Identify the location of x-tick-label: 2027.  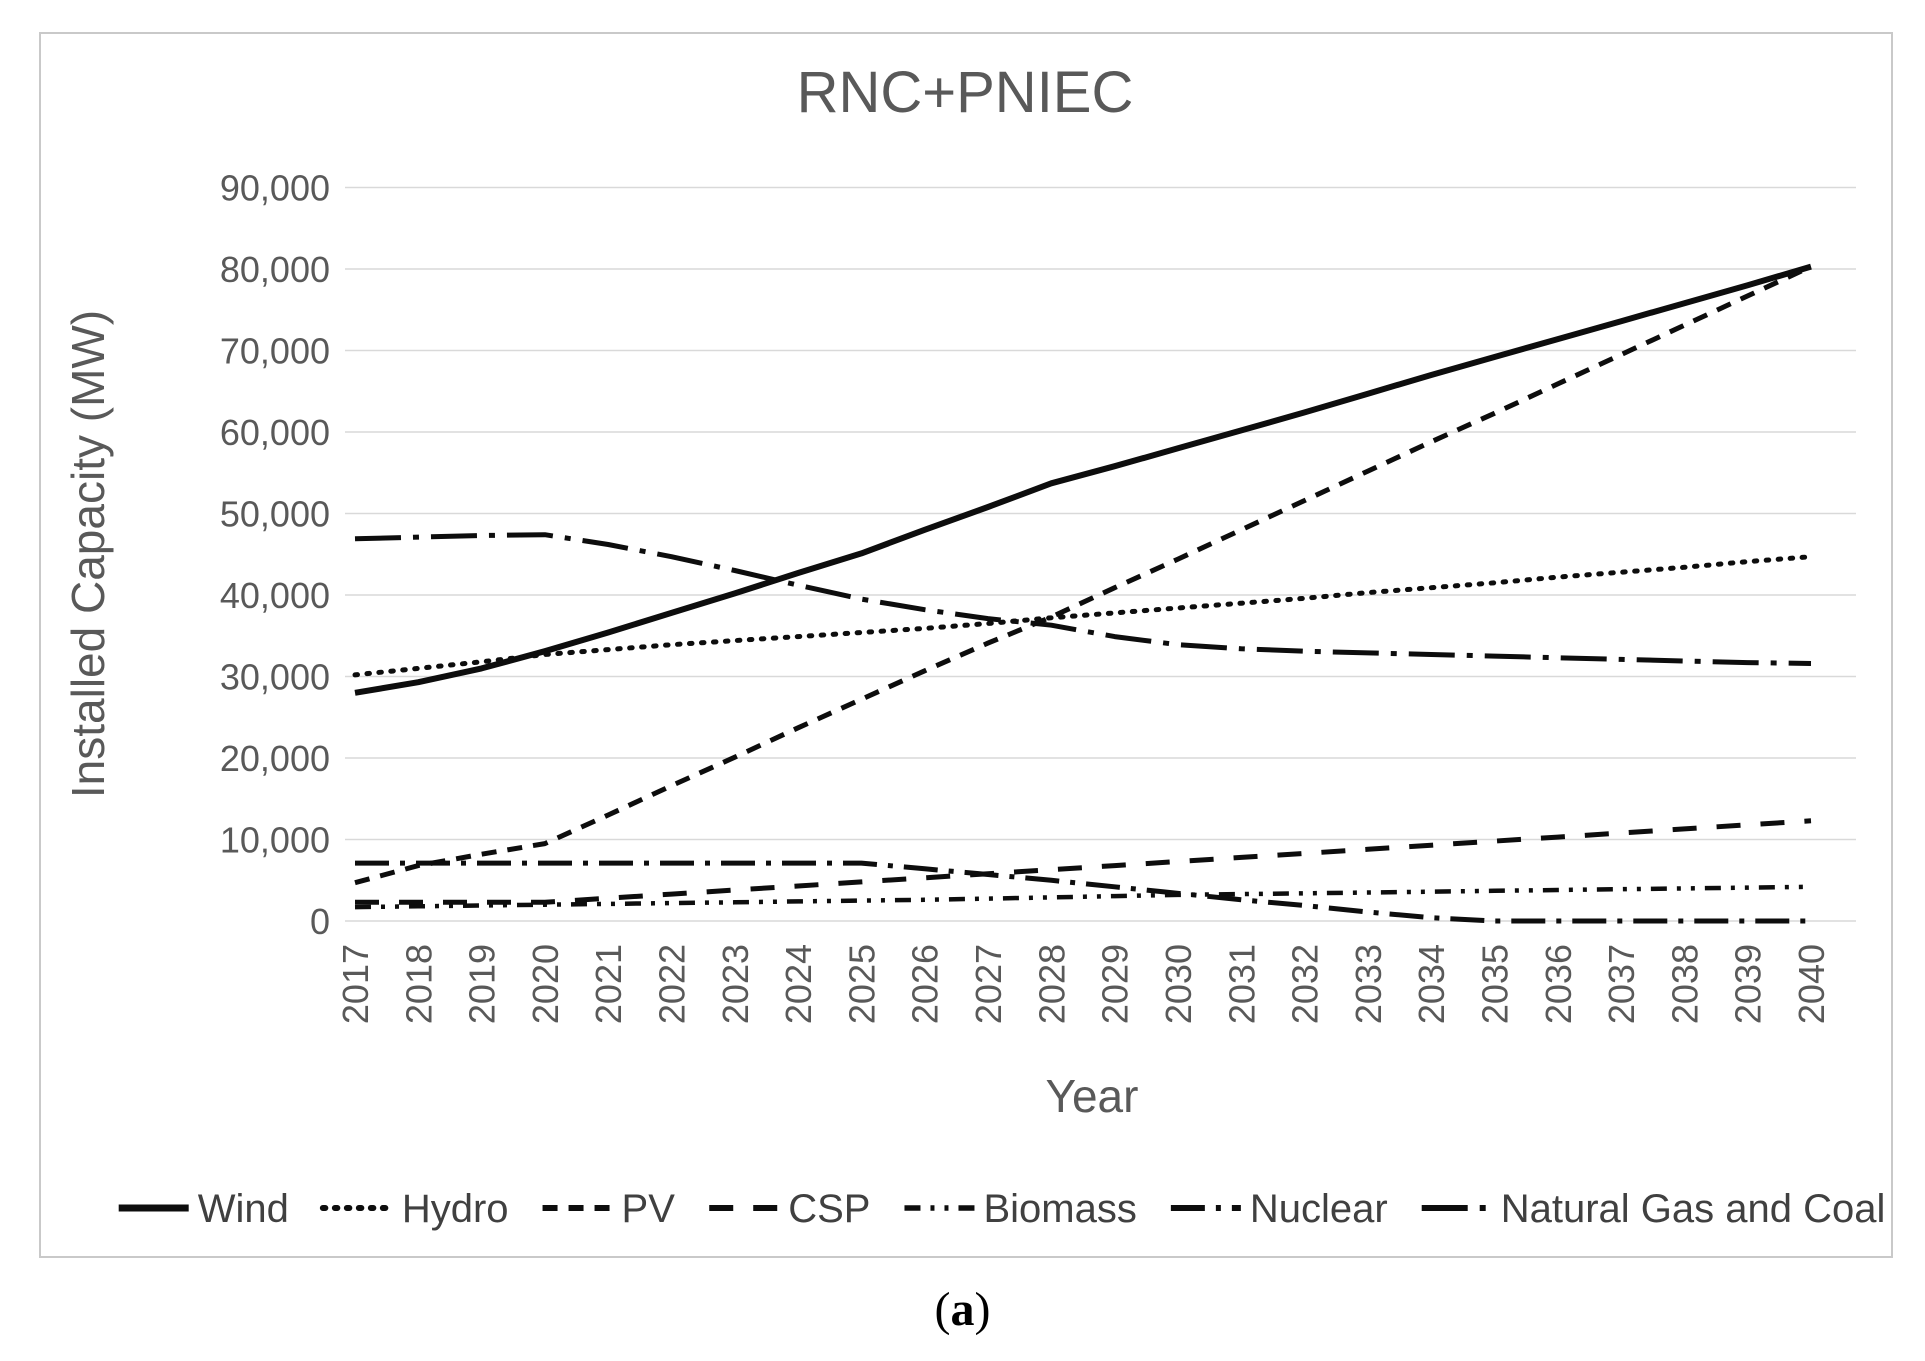
(988, 984).